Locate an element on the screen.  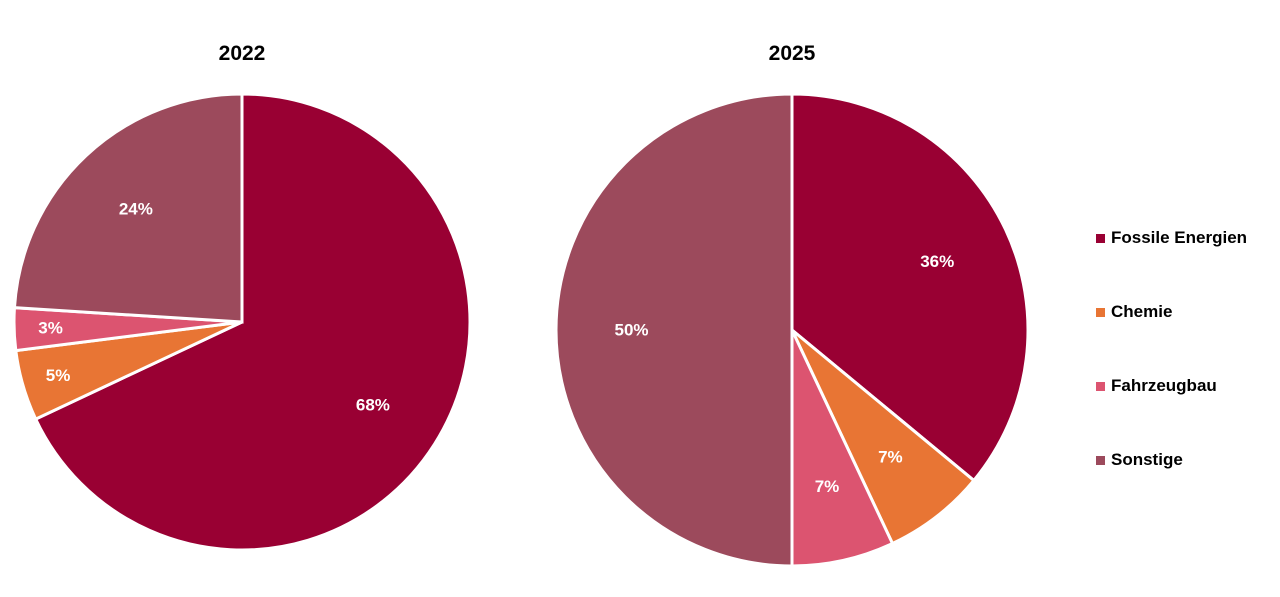
pie-slice-2025-fahrzeugbau is located at coordinates (842, 448).